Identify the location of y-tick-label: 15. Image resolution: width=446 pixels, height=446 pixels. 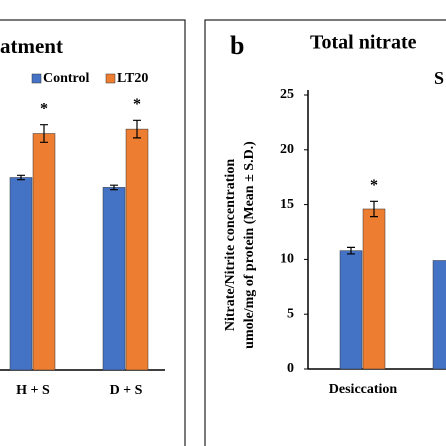
(287, 204).